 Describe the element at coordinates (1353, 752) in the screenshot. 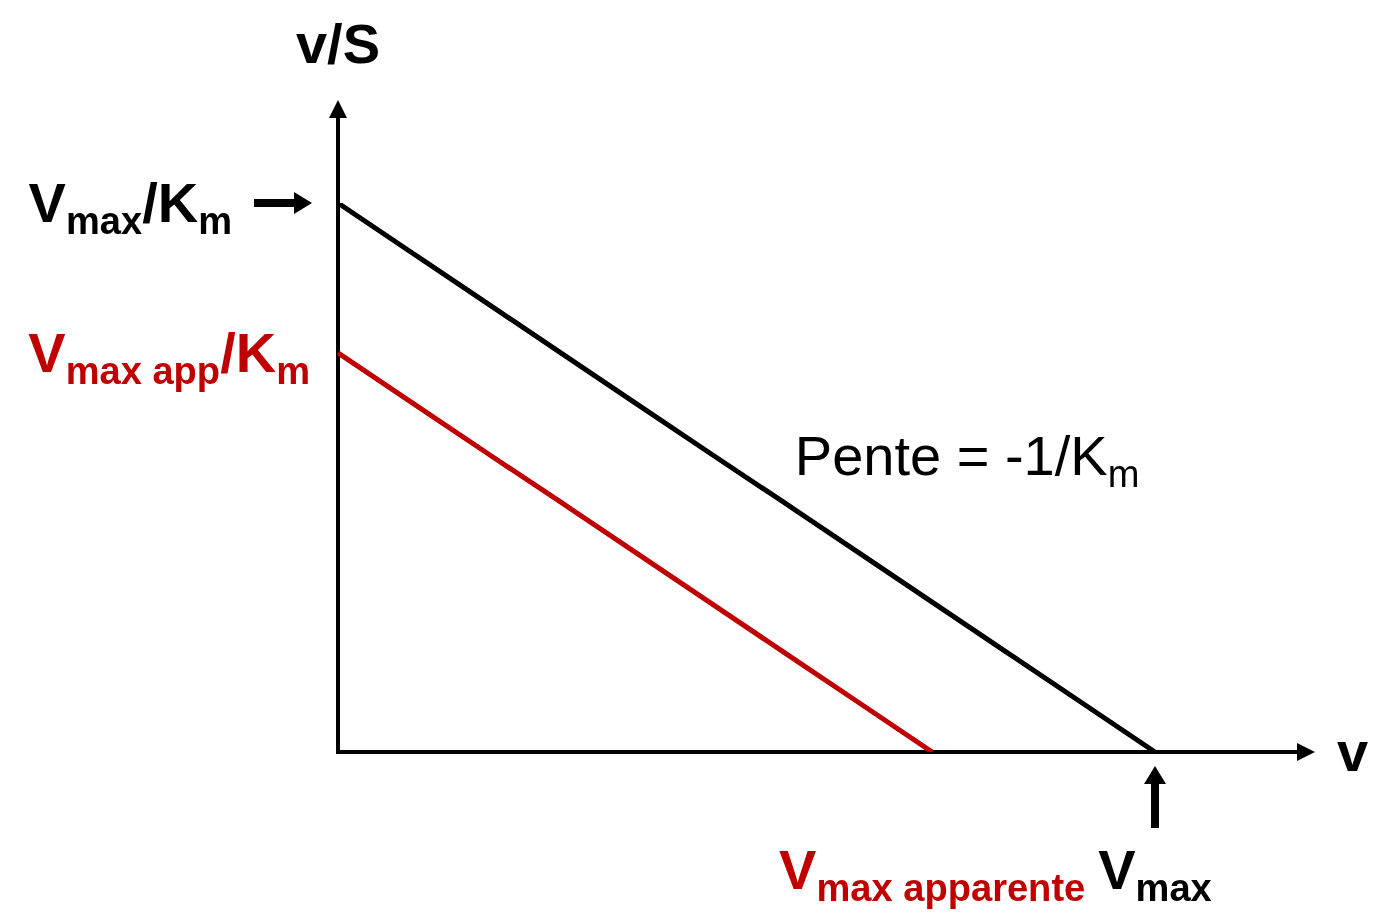

I see `x-axis-title: v` at that location.